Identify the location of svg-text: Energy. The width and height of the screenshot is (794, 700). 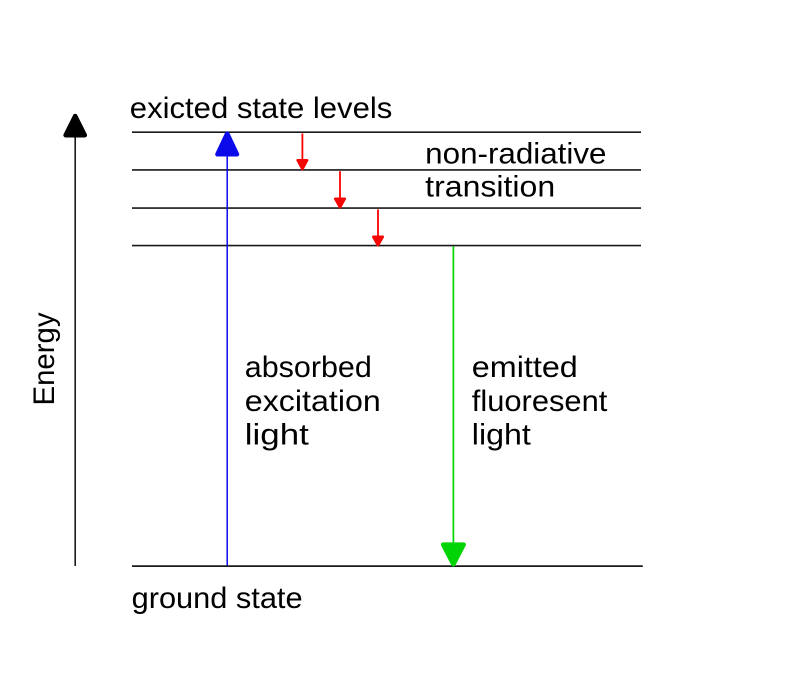
(44, 359).